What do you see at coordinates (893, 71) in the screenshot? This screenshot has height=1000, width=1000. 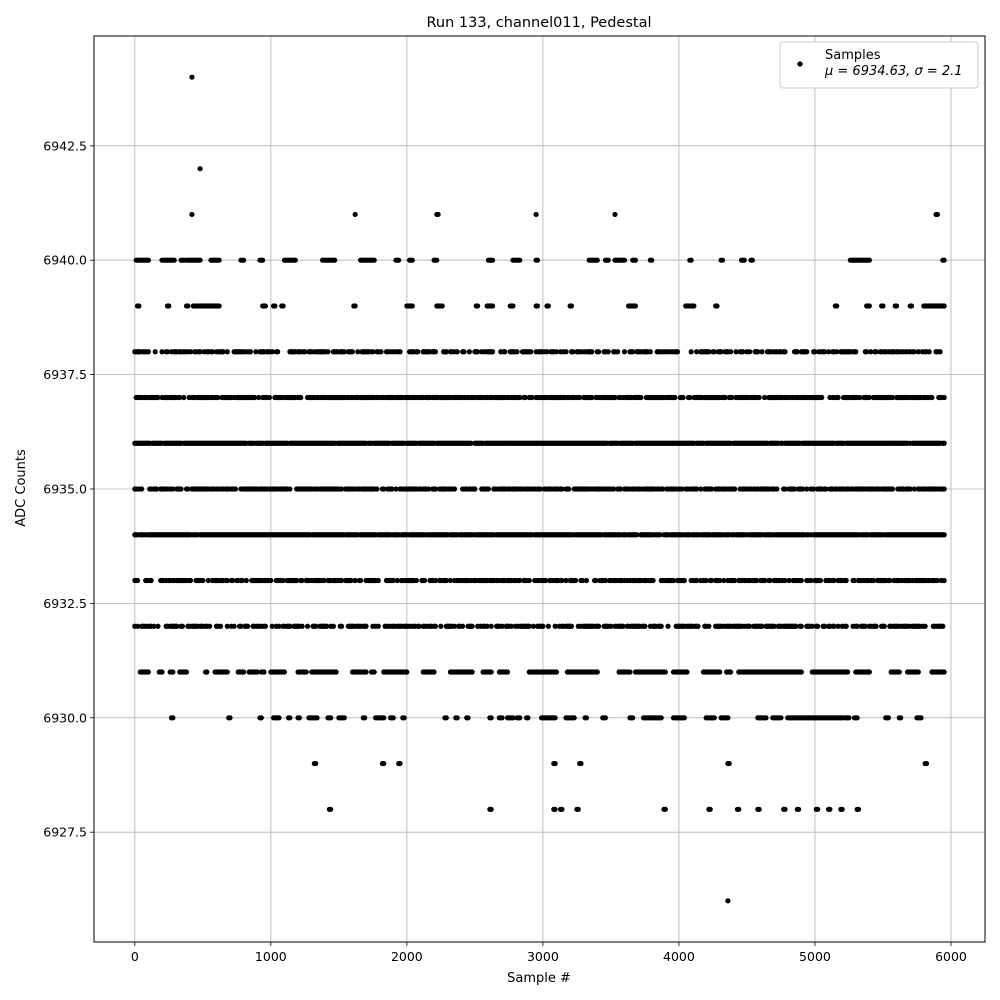 I see `legend-stats: μ = 6934.63, σ = 2.1` at bounding box center [893, 71].